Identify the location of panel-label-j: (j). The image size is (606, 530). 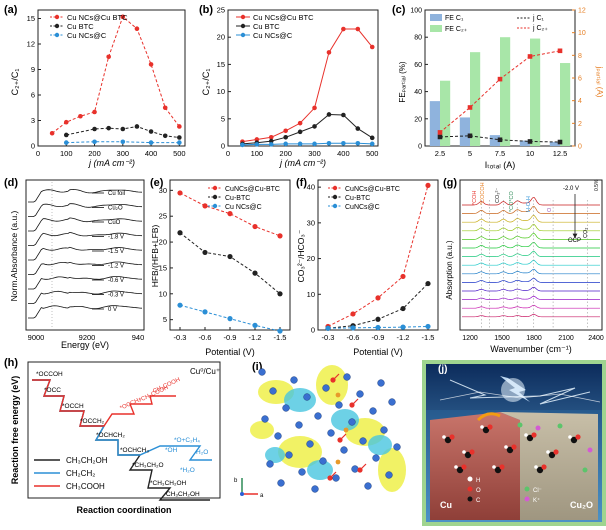
(442, 369).